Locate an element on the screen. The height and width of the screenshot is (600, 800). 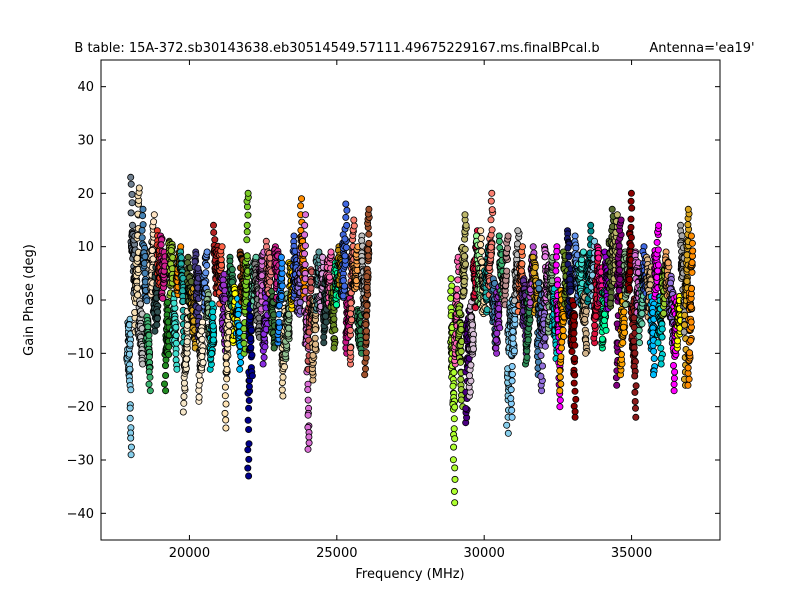
y-axis-label: Gain Phase (deg) is located at coordinates (29, 300).